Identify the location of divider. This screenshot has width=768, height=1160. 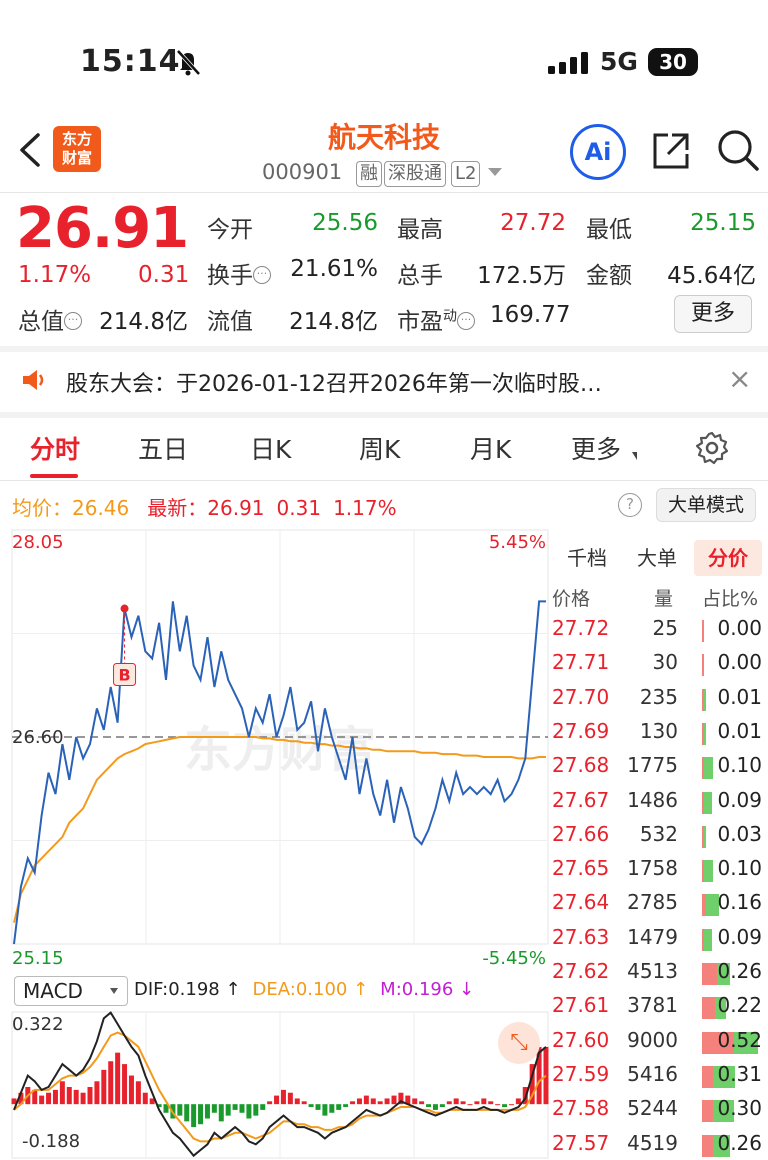
(384, 192).